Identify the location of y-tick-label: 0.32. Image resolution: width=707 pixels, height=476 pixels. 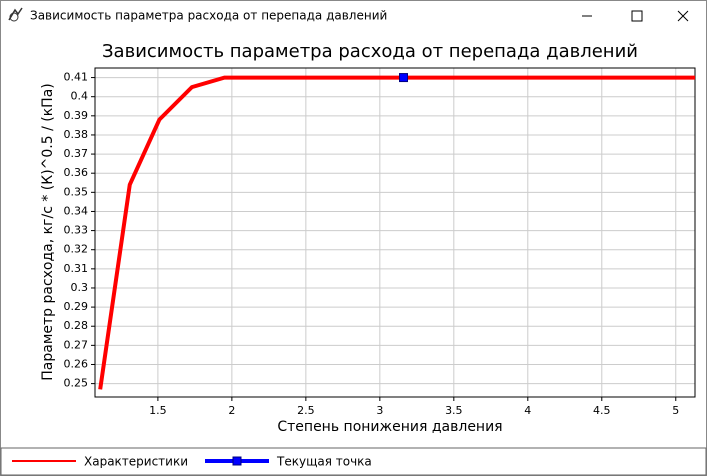
(76, 249).